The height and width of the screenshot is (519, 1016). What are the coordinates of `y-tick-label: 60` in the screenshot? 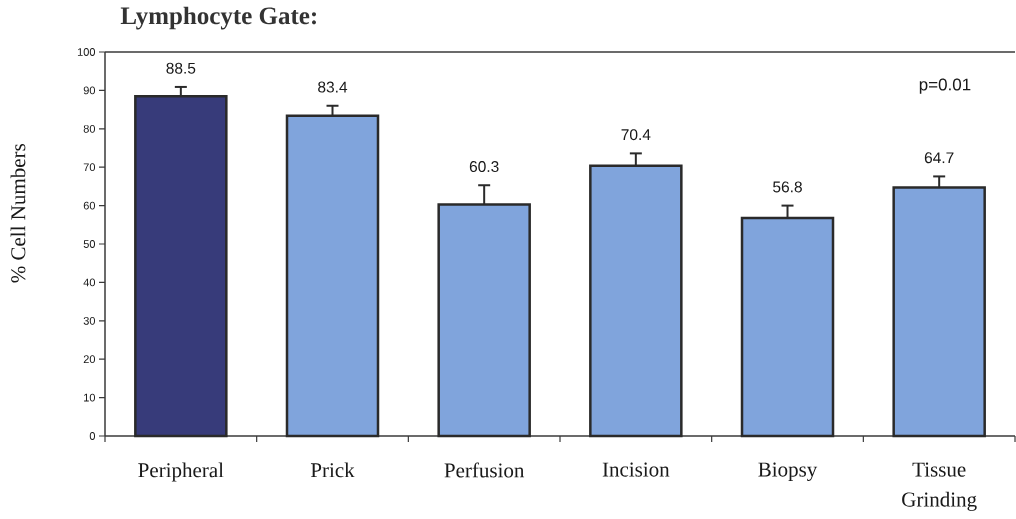 It's located at (89, 205).